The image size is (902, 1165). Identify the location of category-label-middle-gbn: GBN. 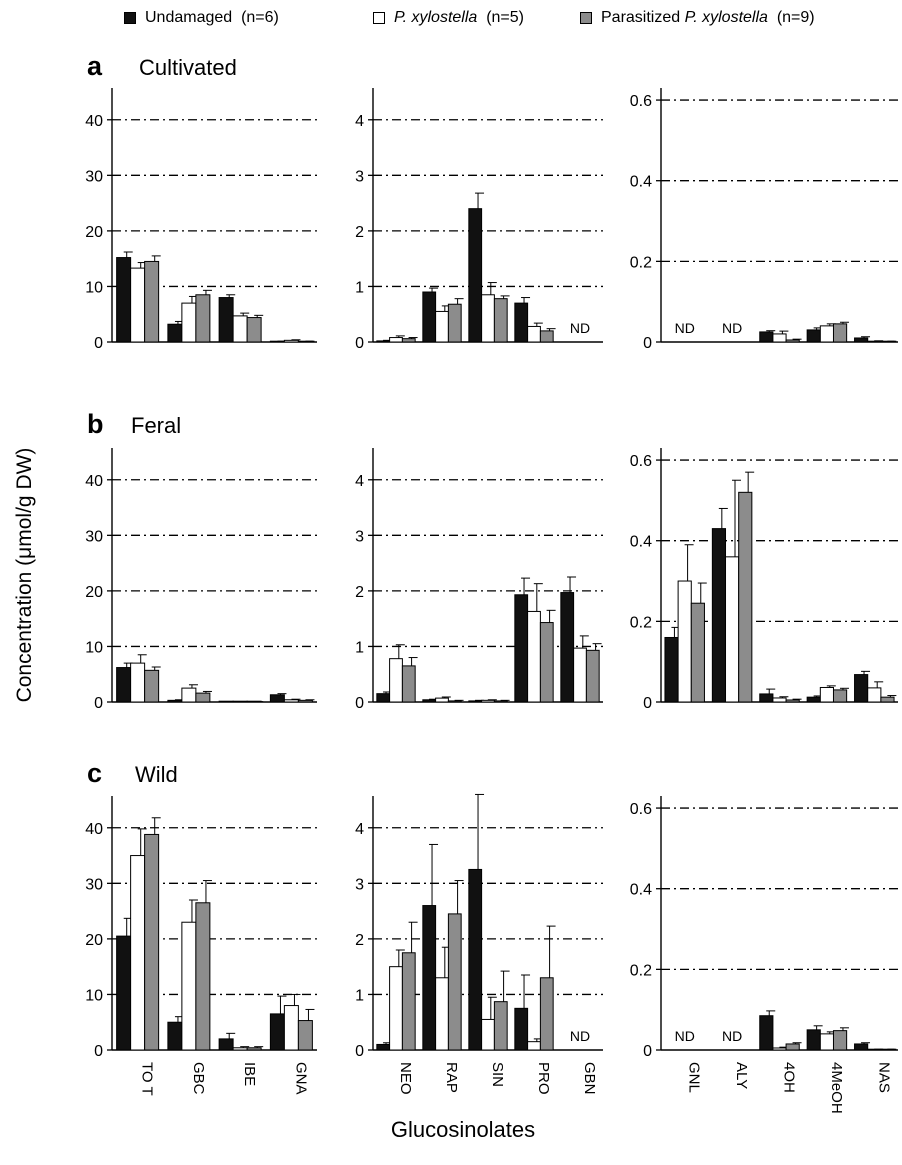
(589, 1078).